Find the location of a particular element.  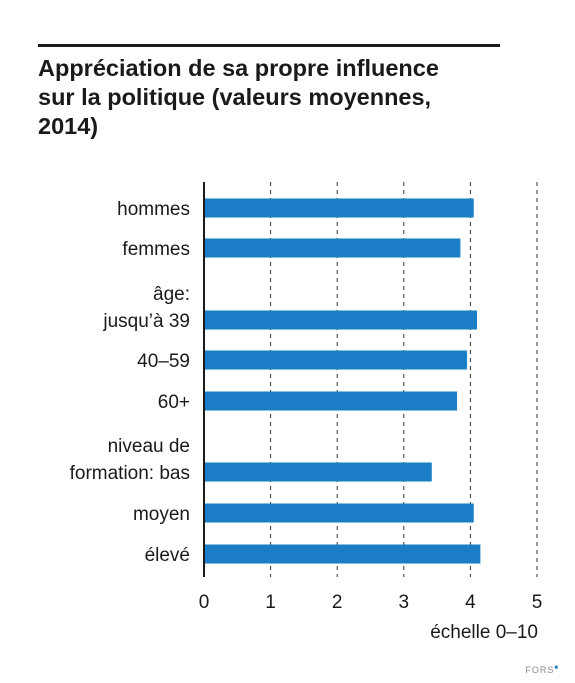

category-label-5-0: niveau de is located at coordinates (149, 446).